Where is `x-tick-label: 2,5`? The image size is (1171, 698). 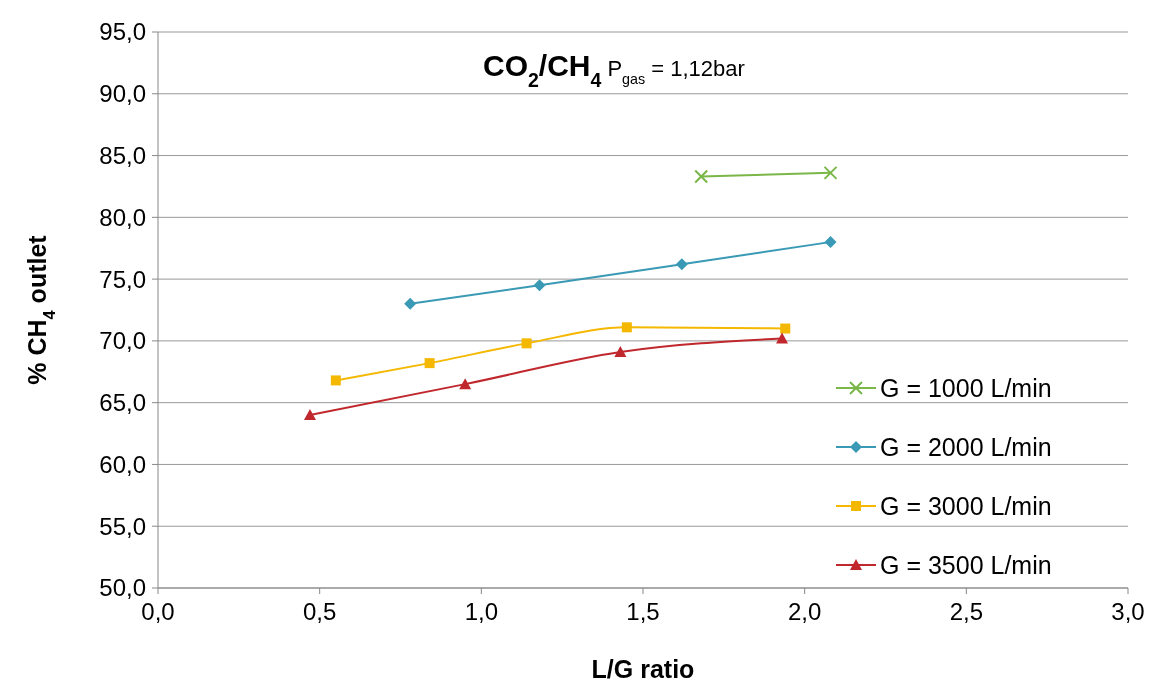
x-tick-label: 2,5 is located at coordinates (966, 611).